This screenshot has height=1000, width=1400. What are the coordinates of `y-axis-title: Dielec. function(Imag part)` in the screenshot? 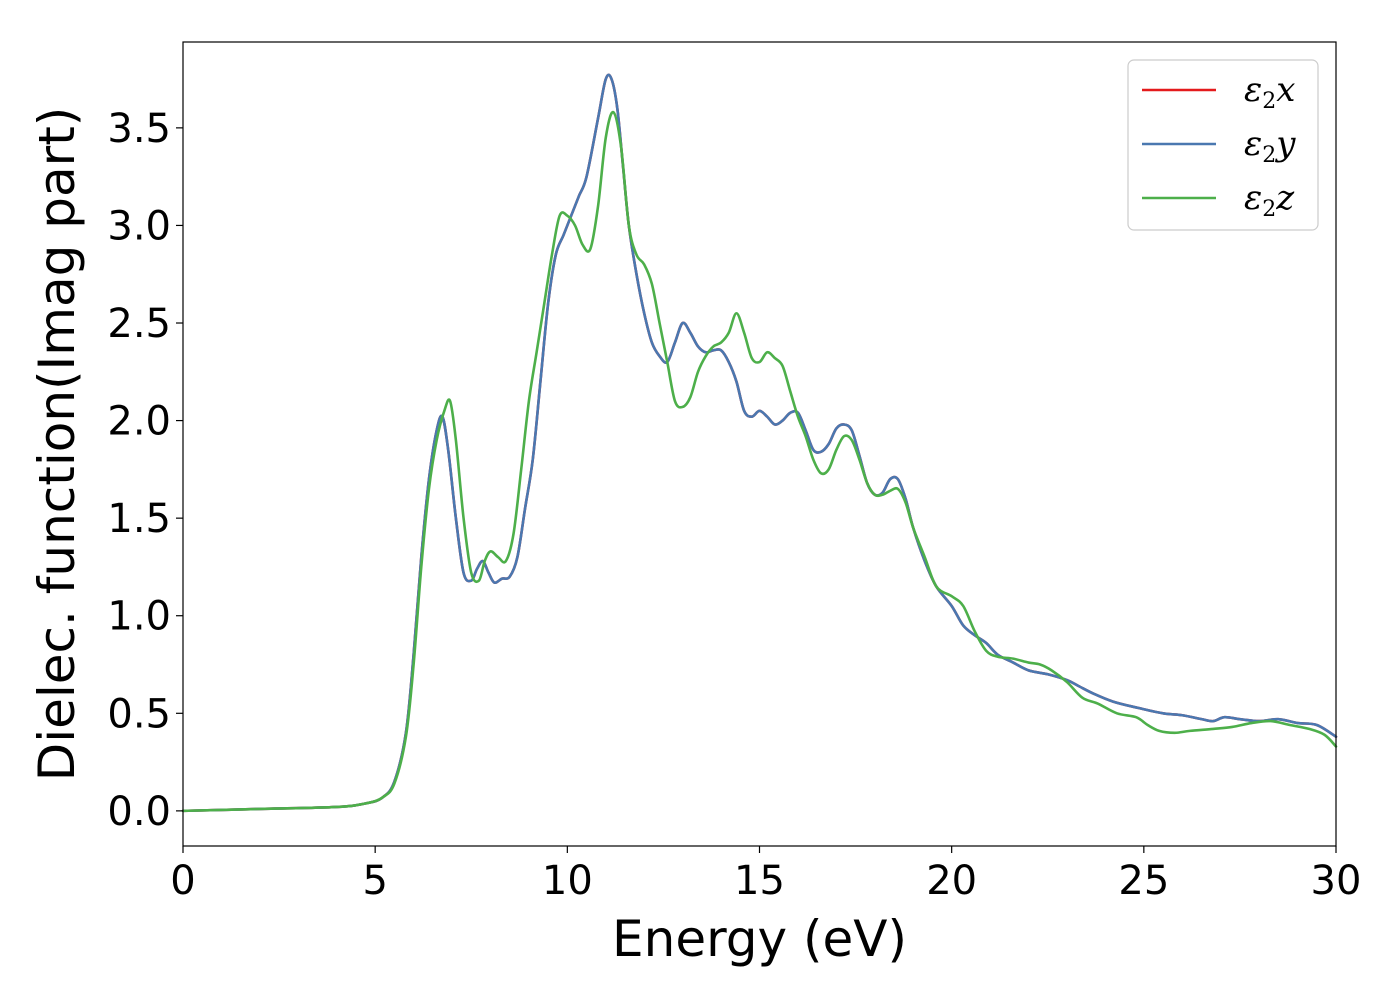 It's located at (57, 444).